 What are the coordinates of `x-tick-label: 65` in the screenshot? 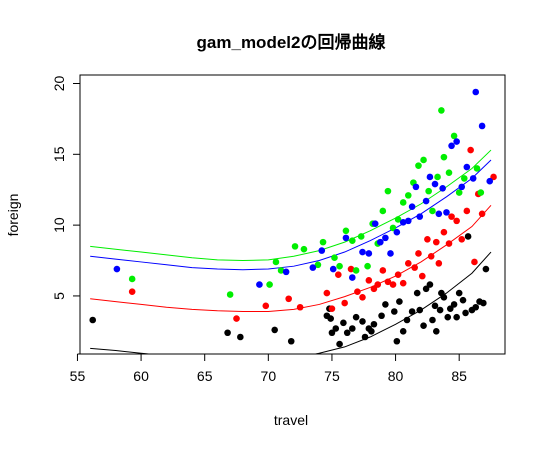 It's located at (205, 376).